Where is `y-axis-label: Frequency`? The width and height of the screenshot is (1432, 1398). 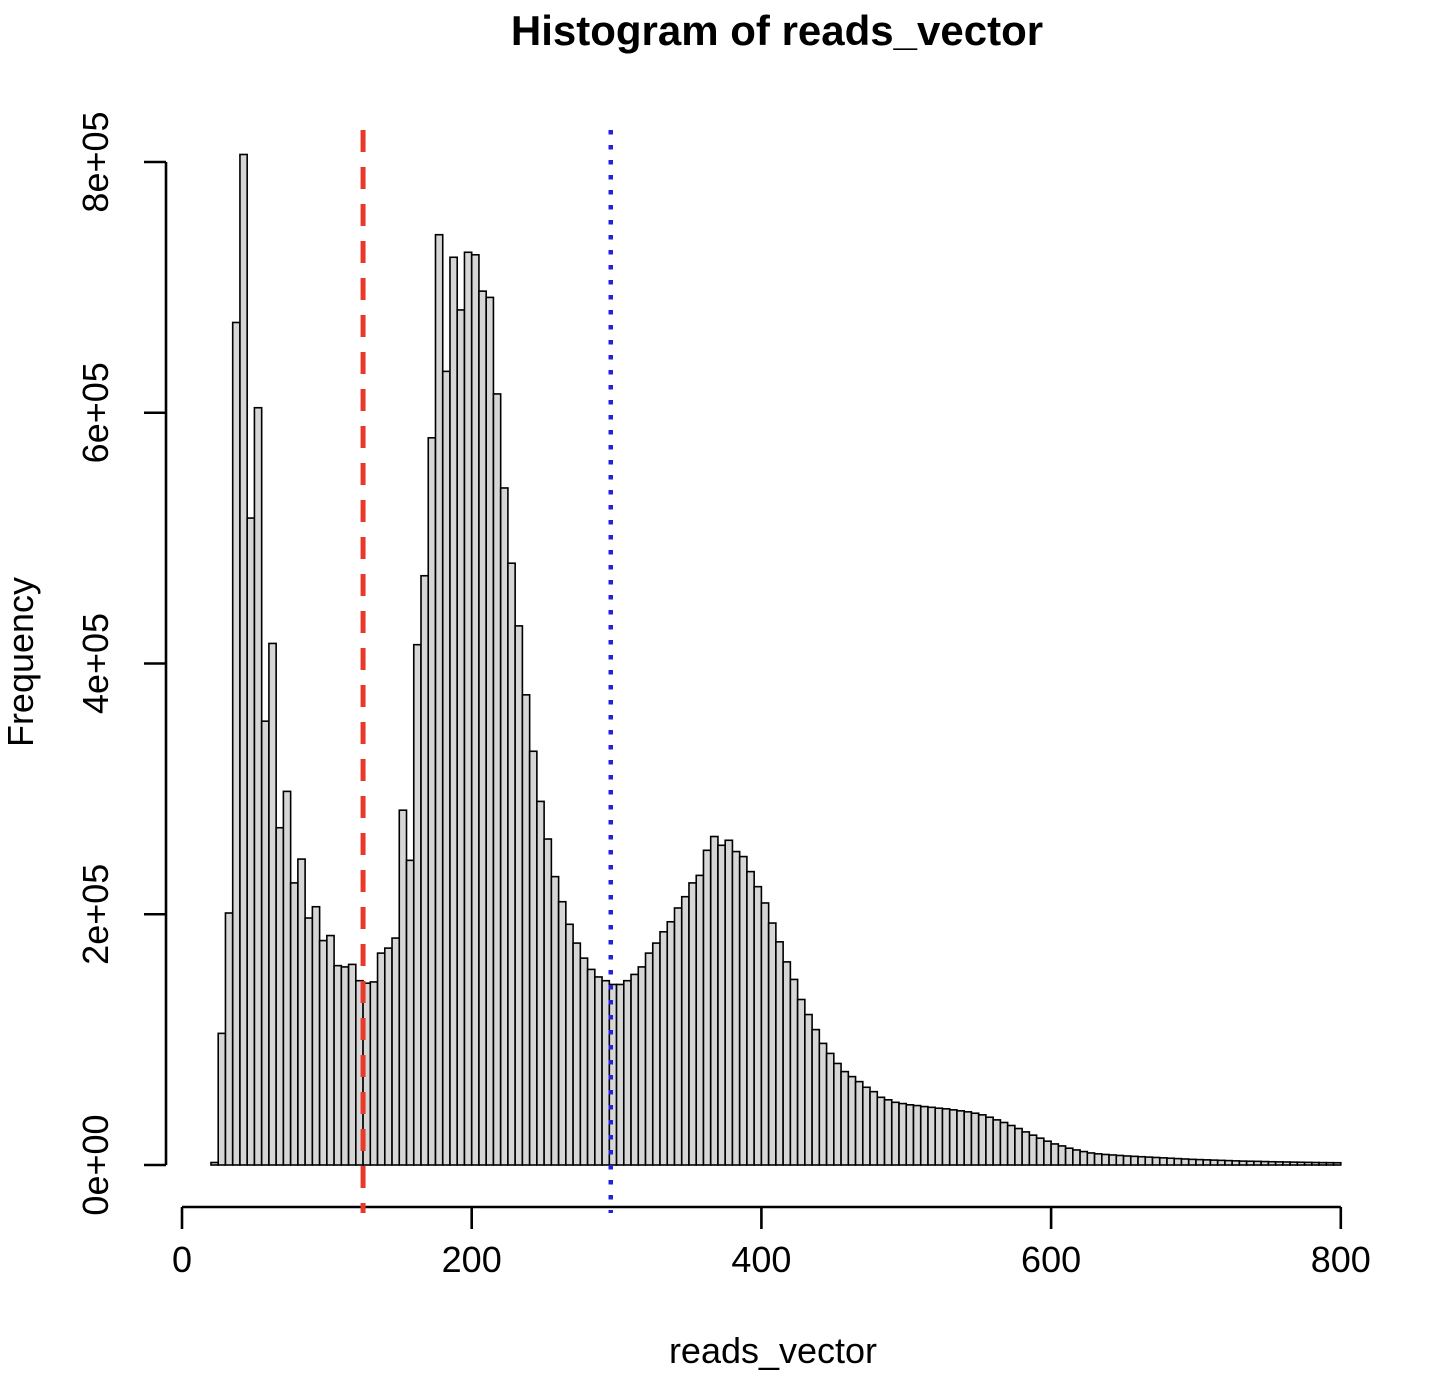 y-axis-label: Frequency is located at coordinates (20, 662).